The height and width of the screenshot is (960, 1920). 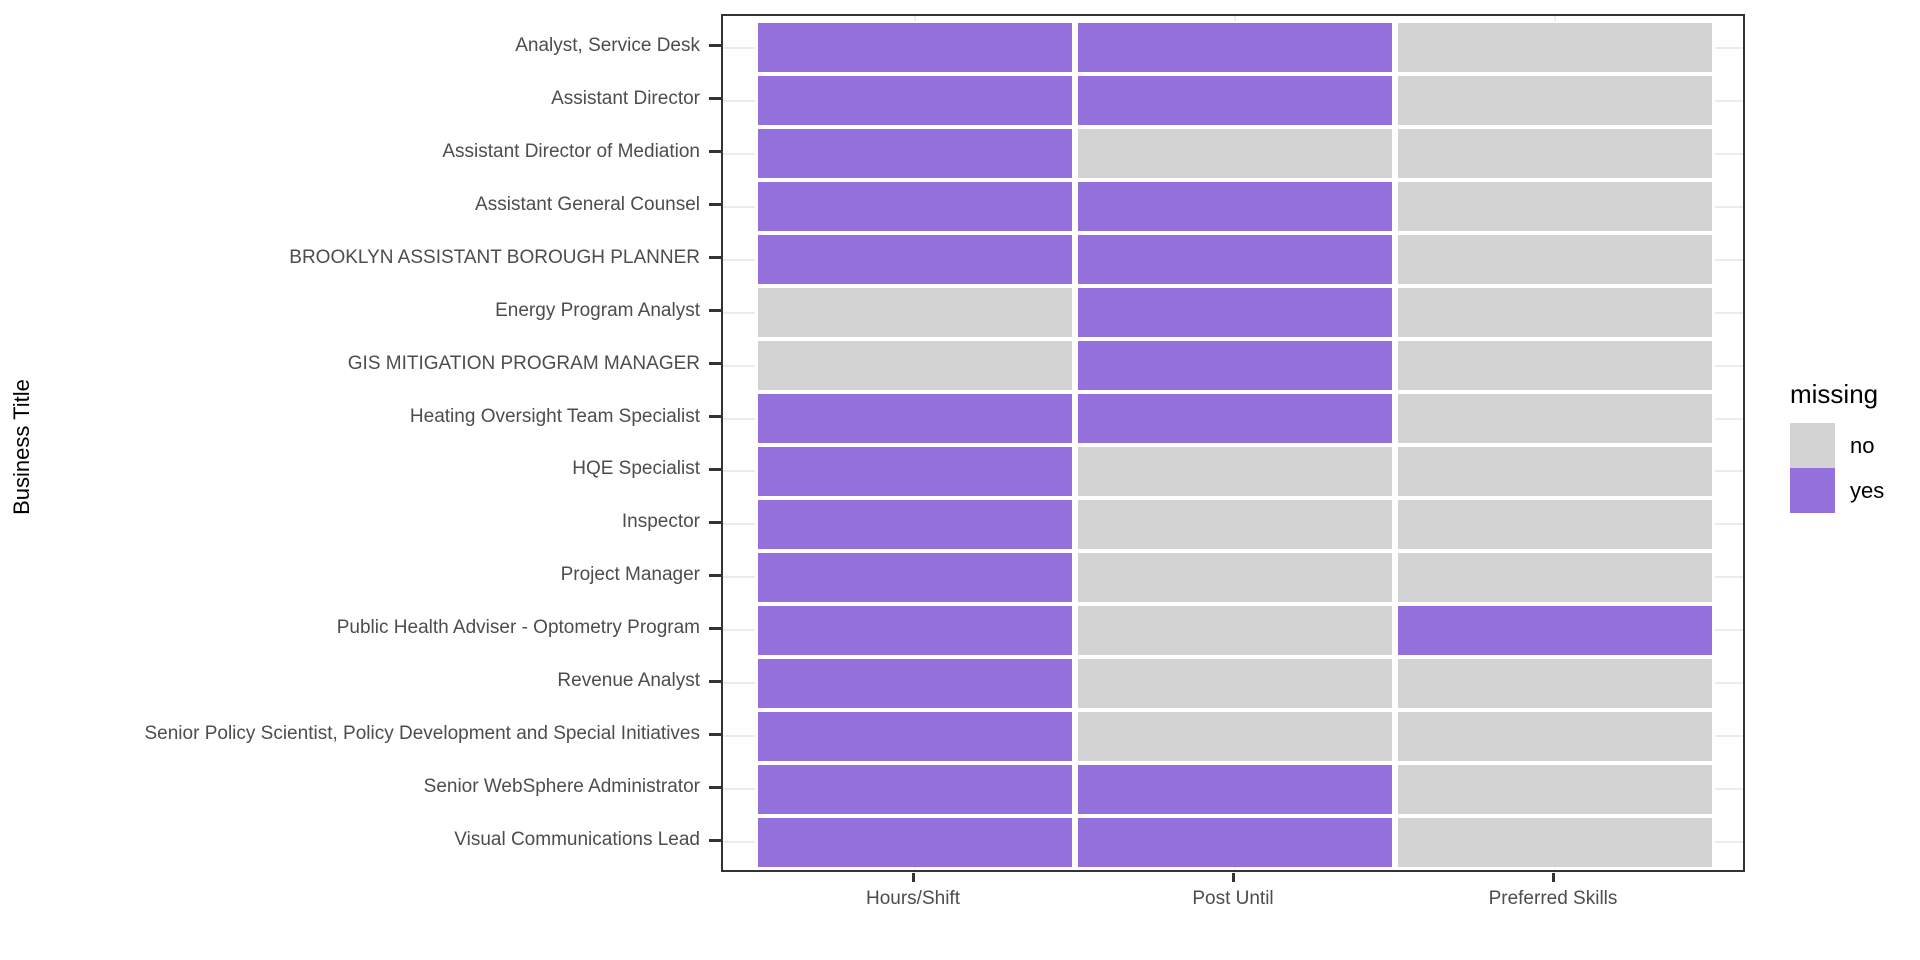 I want to click on legend-key: no, so click(x=1837, y=445).